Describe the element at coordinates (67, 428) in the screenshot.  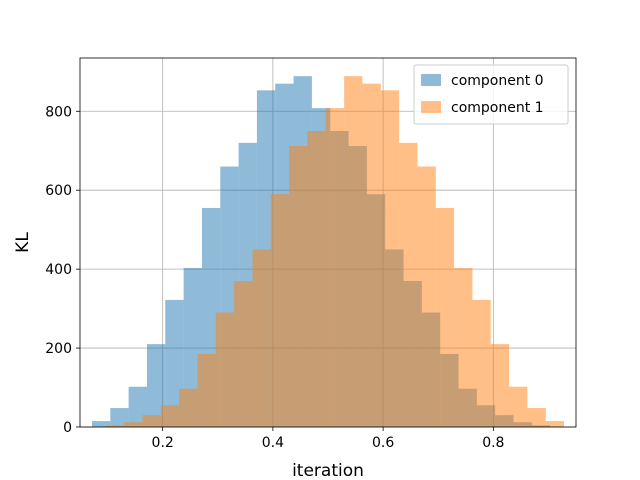
I see `y-tick-label: 0` at that location.